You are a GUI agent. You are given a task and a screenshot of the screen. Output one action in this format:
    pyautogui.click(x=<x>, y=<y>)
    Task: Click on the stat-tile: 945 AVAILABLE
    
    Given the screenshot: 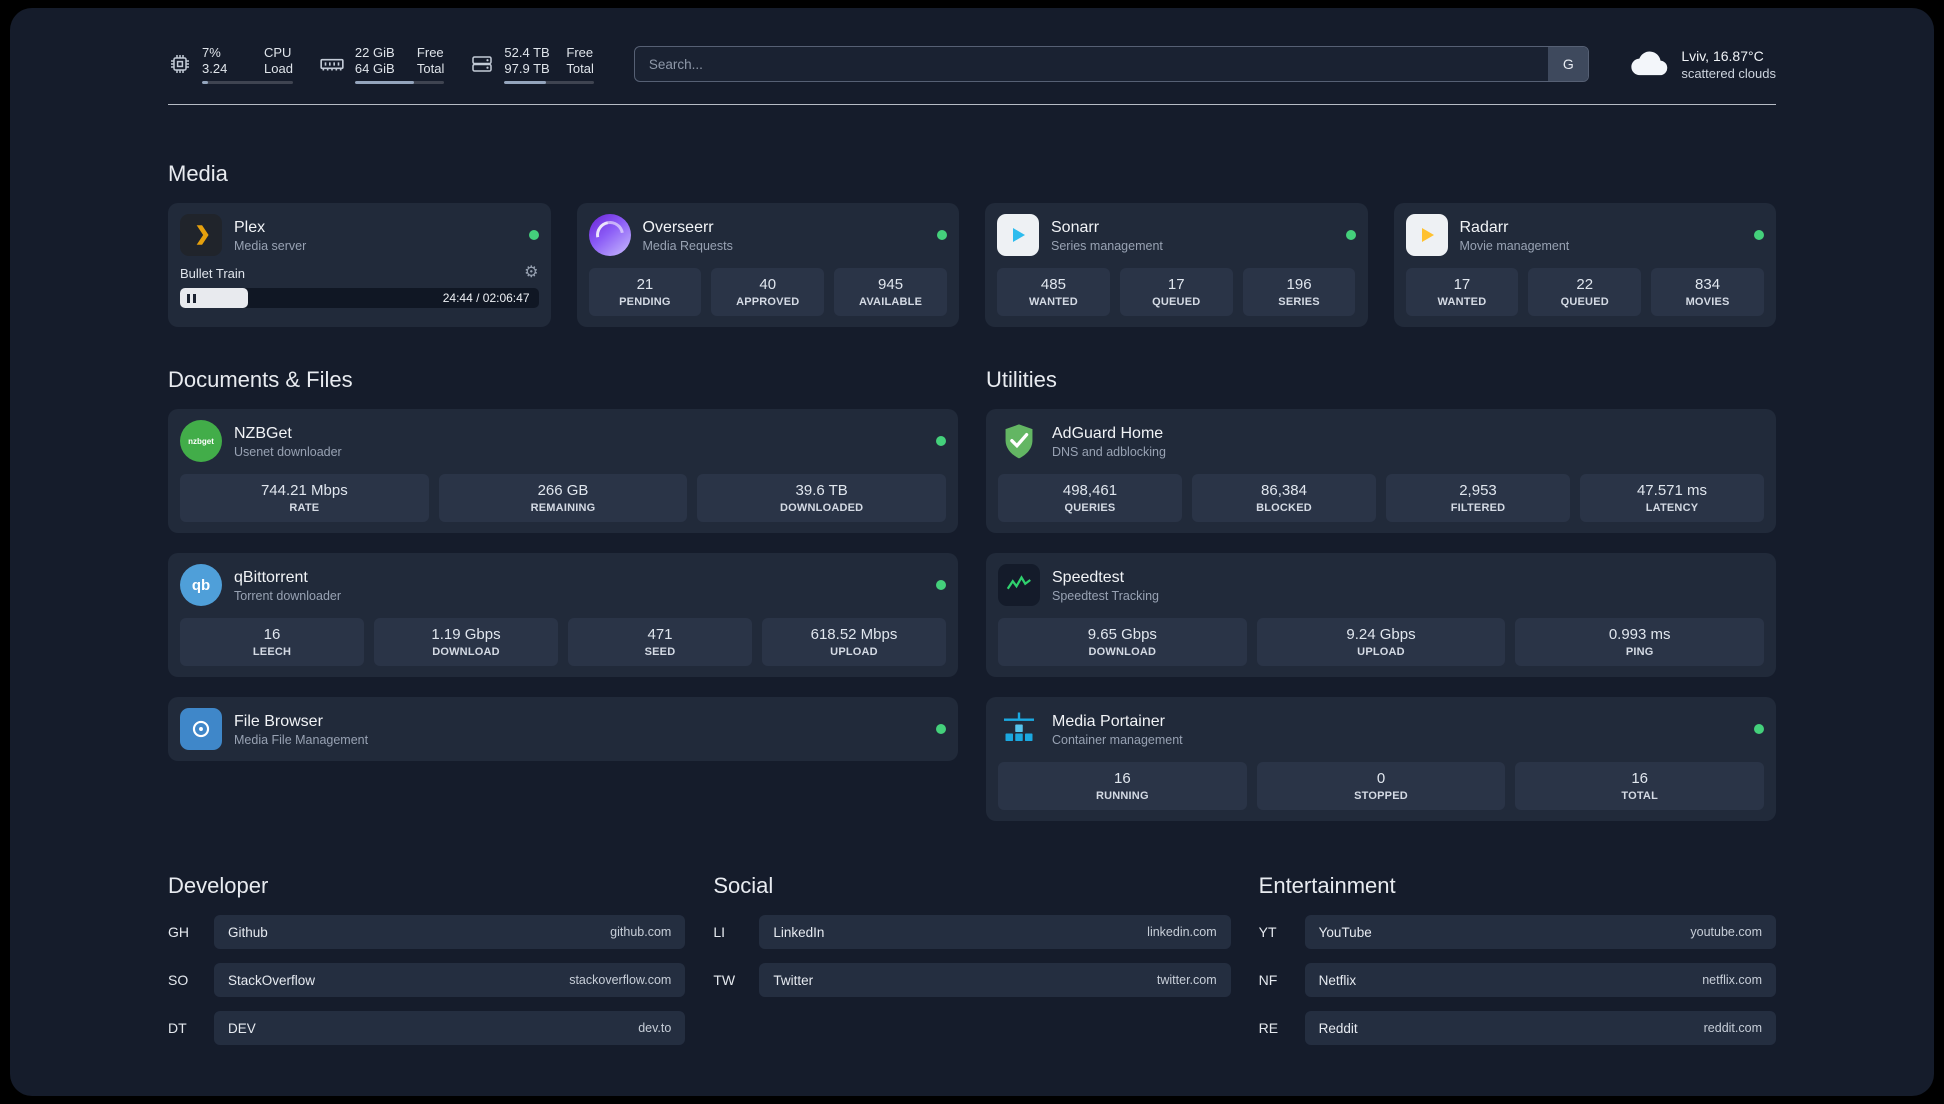 What is the action you would take?
    pyautogui.click(x=890, y=292)
    